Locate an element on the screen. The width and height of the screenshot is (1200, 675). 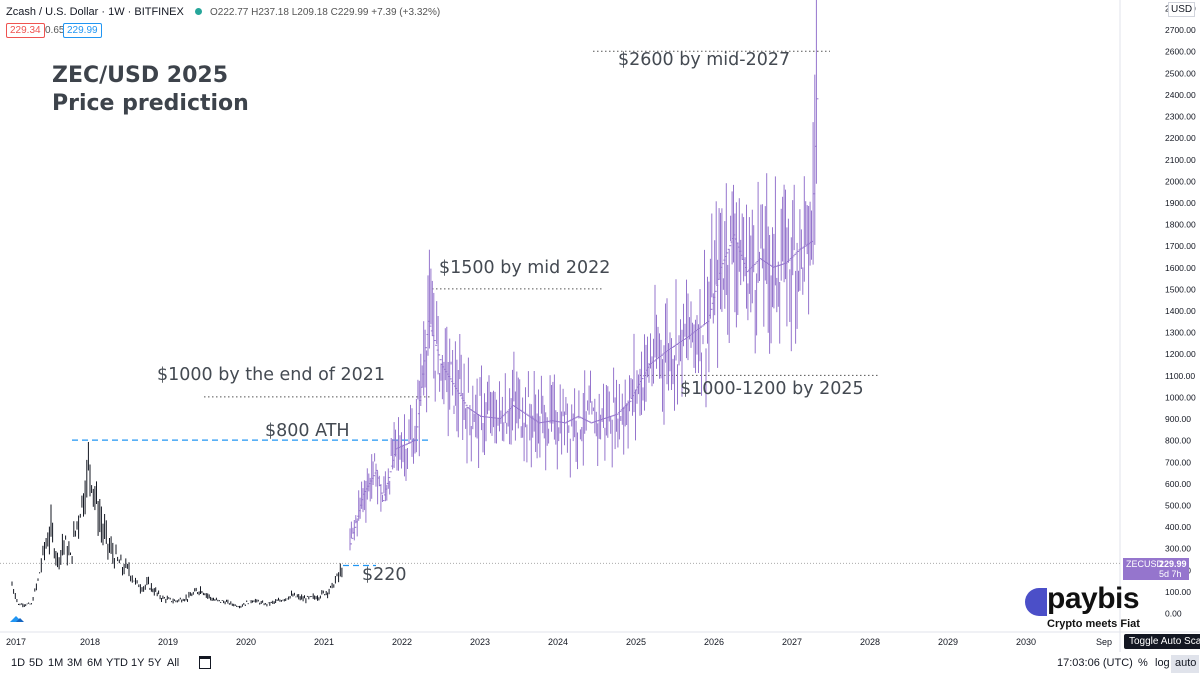
y-tick-label: 1300.00 is located at coordinates (1180, 333).